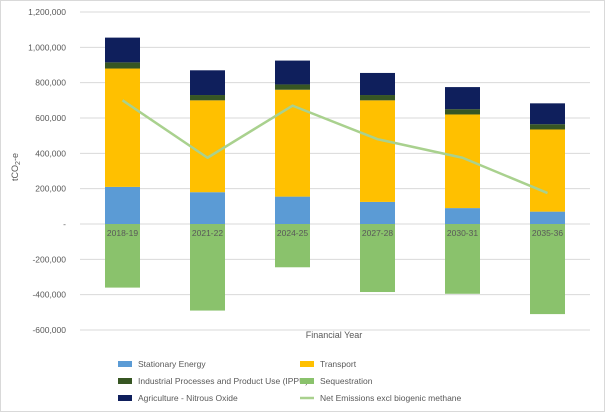 The image size is (605, 412). I want to click on legend-label: Stationary Energy, so click(172, 364).